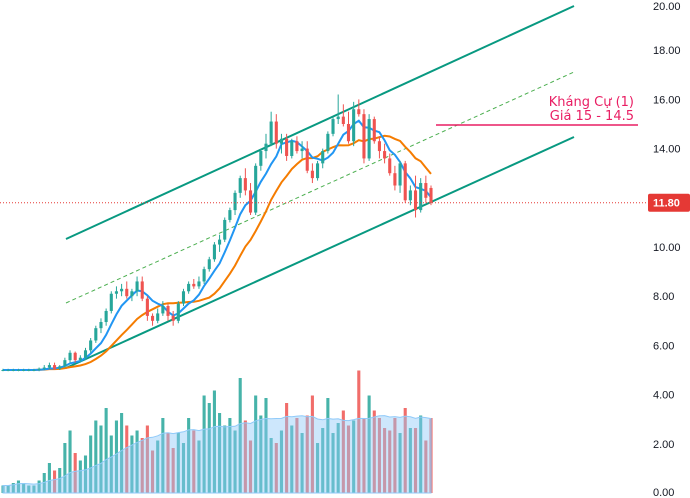 The image size is (690, 498). What do you see at coordinates (592, 116) in the screenshot?
I see `resistance-annotation-price: Giá 15 - 14.5` at bounding box center [592, 116].